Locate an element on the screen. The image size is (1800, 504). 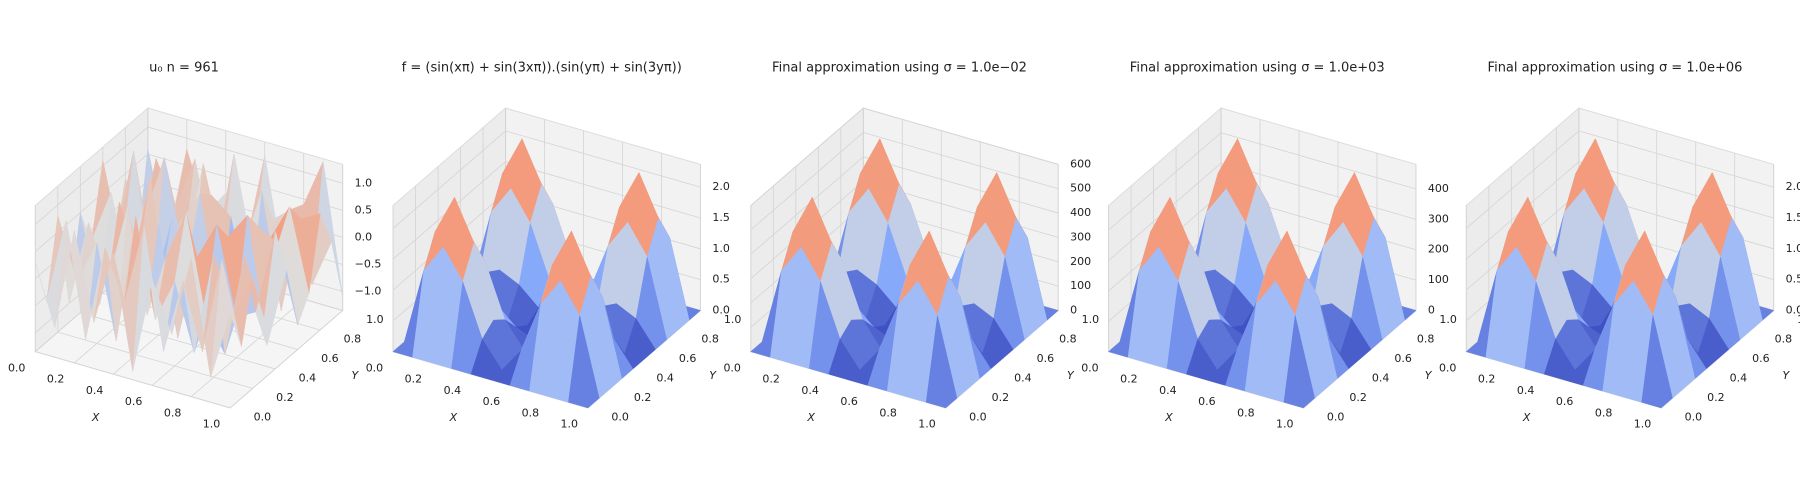
chart-title: Final approximation using σ = 1.0e−02 is located at coordinates (899, 68).